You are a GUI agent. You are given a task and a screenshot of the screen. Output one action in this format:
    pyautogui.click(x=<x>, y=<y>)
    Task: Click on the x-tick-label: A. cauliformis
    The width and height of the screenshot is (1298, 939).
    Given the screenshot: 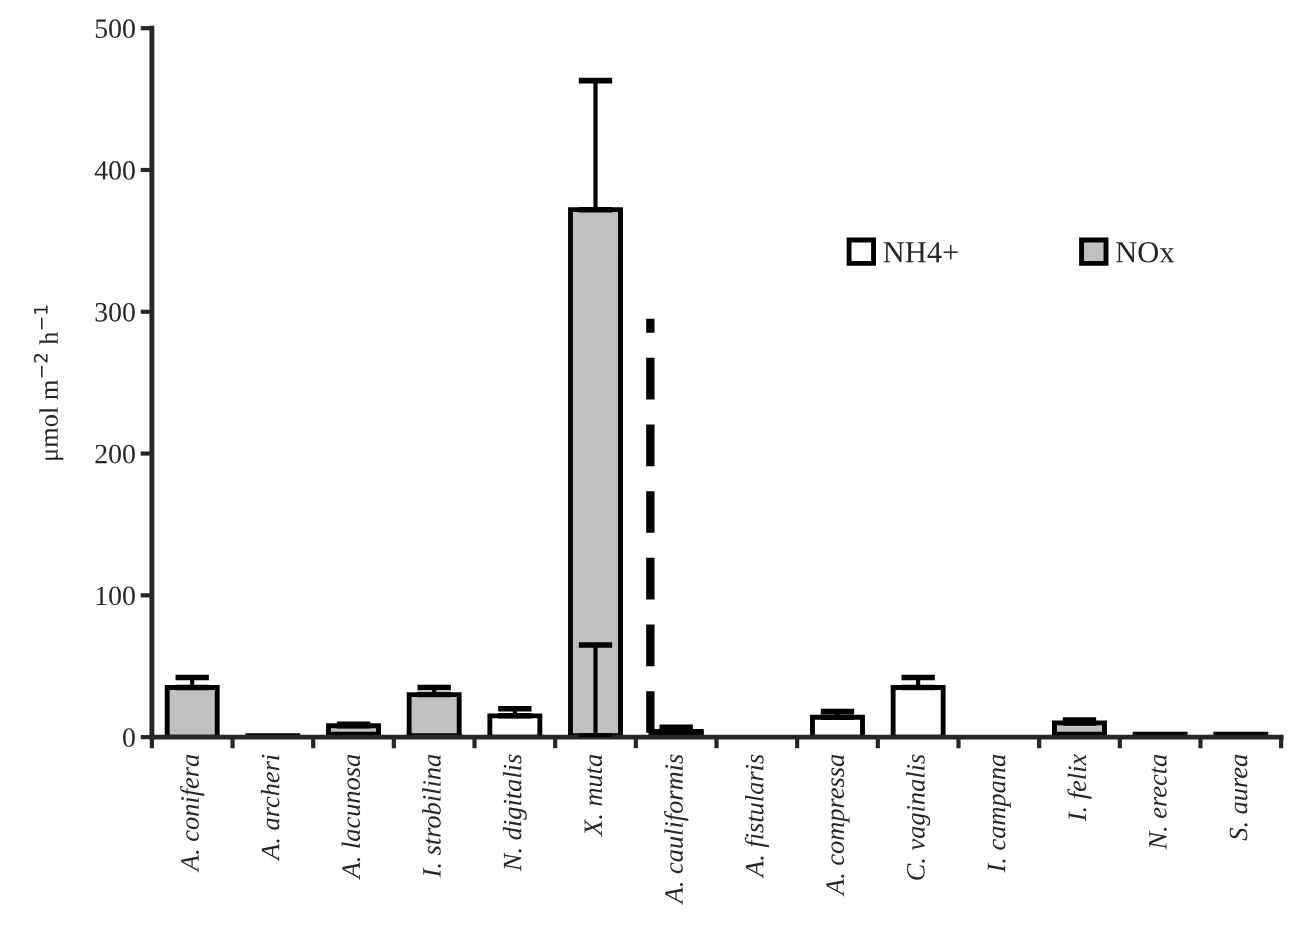 What is the action you would take?
    pyautogui.click(x=676, y=829)
    